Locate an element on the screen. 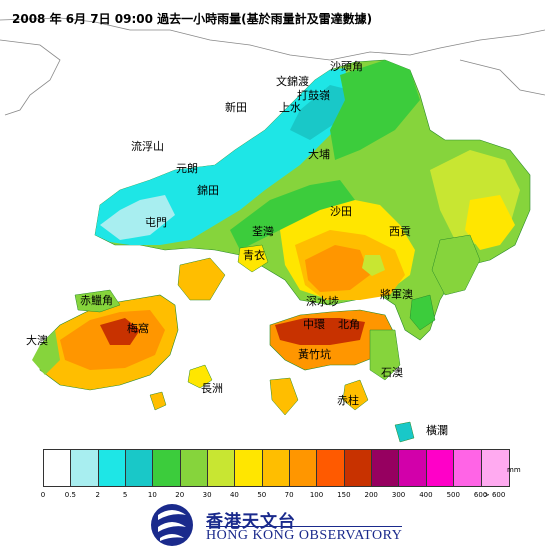  mainland-outline is located at coordinates (272, 39).